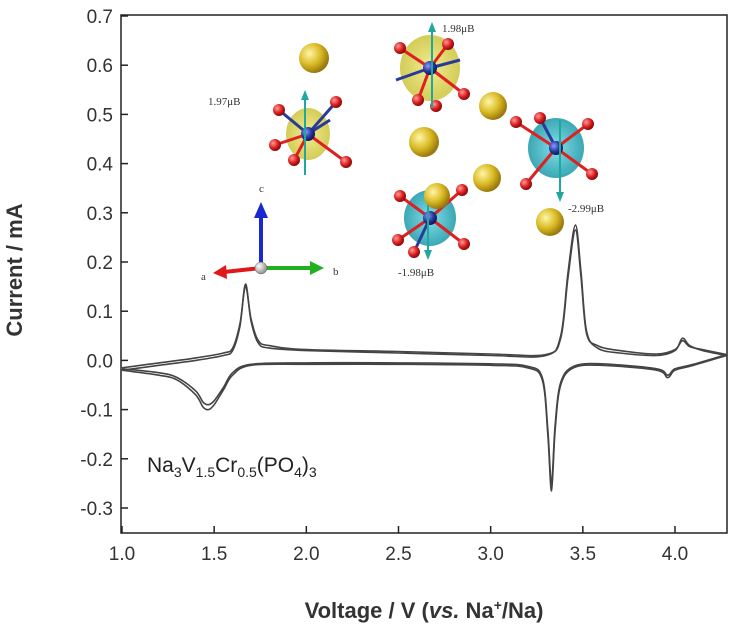 Image resolution: width=737 pixels, height=630 pixels. What do you see at coordinates (100, 17) in the screenshot?
I see `y-tick-label: 0.7` at bounding box center [100, 17].